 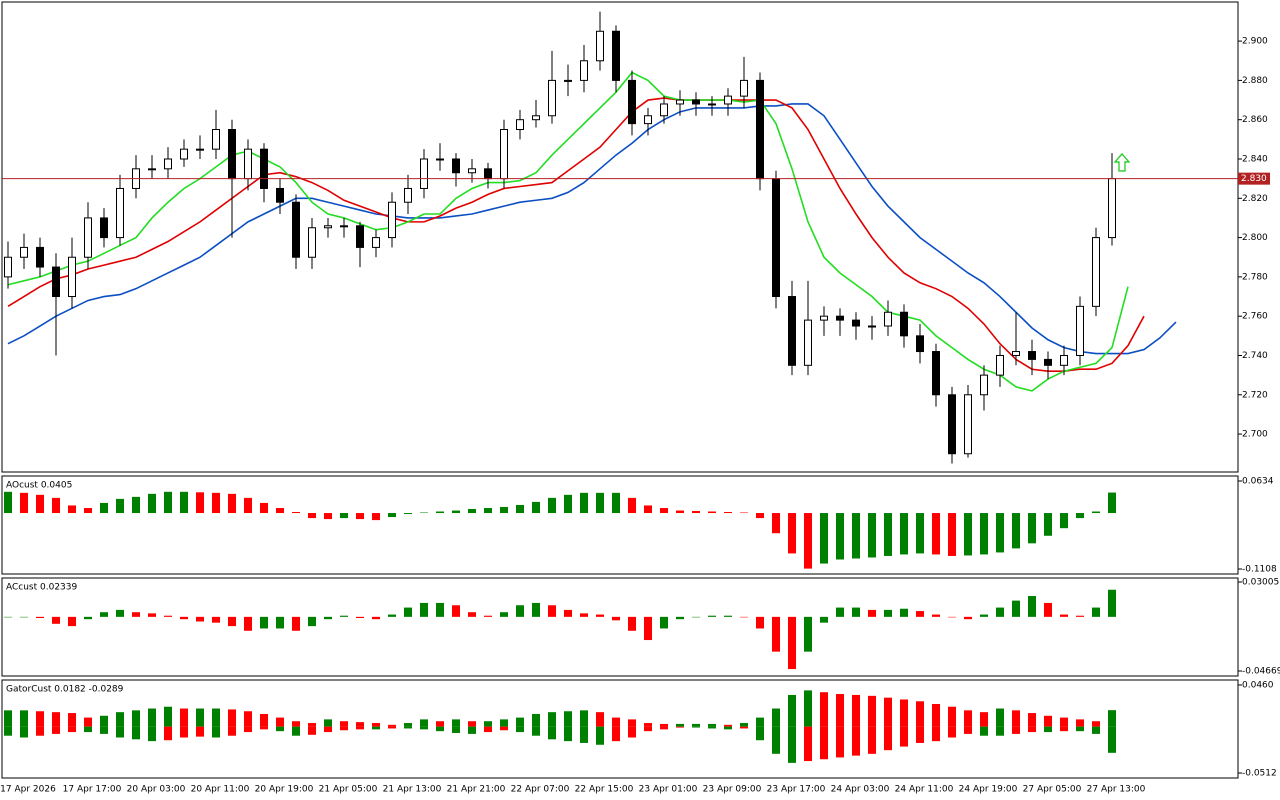 What do you see at coordinates (620, 627) in the screenshot?
I see `panel-frame` at bounding box center [620, 627].